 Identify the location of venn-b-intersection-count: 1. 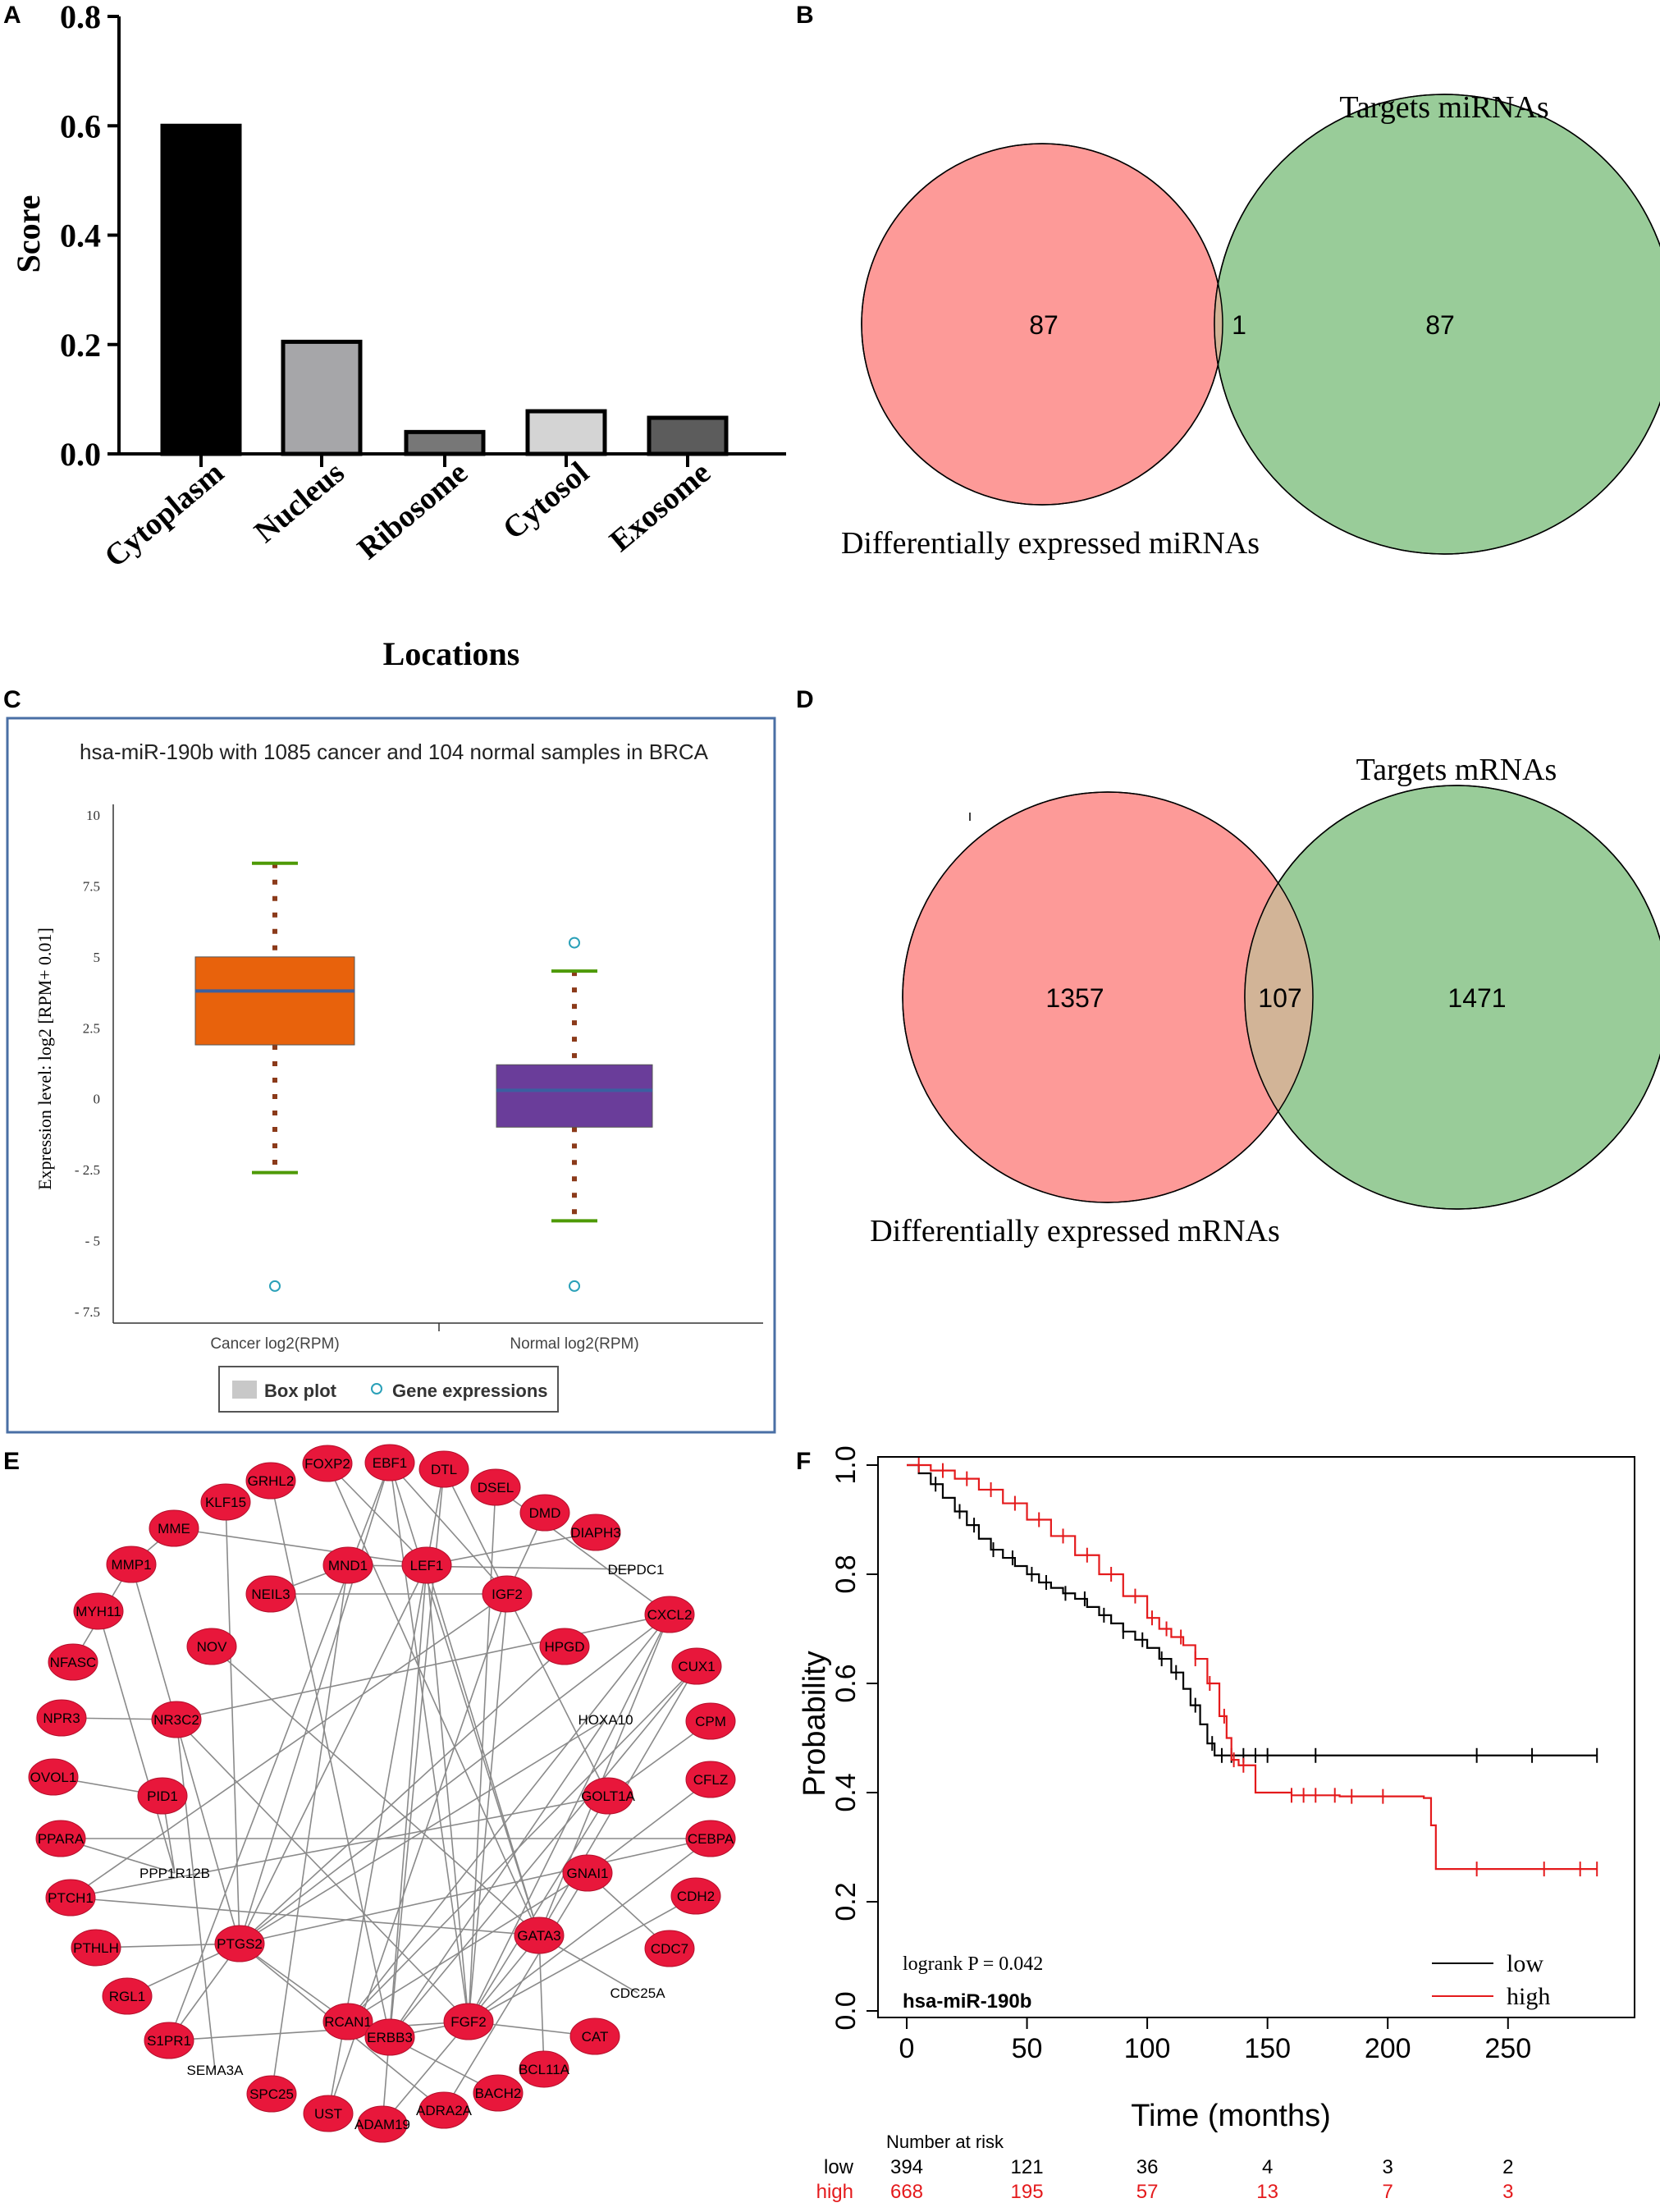
(1239, 325).